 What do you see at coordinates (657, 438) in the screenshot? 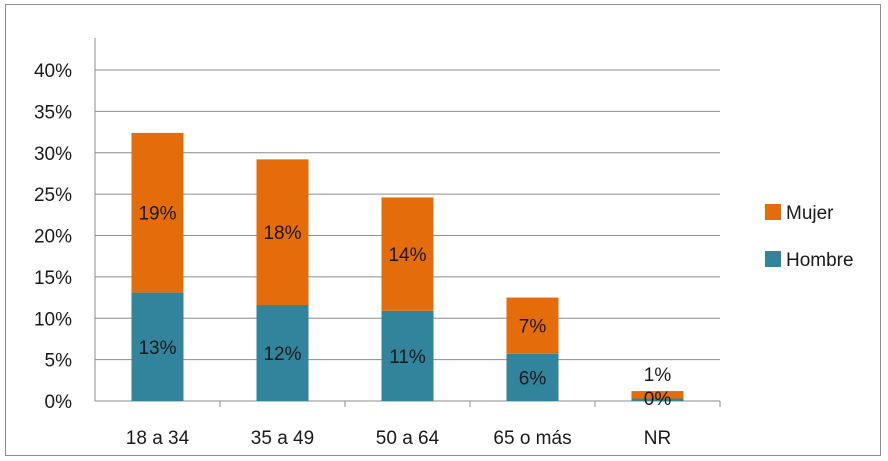
I see `x-tick-label: NR` at bounding box center [657, 438].